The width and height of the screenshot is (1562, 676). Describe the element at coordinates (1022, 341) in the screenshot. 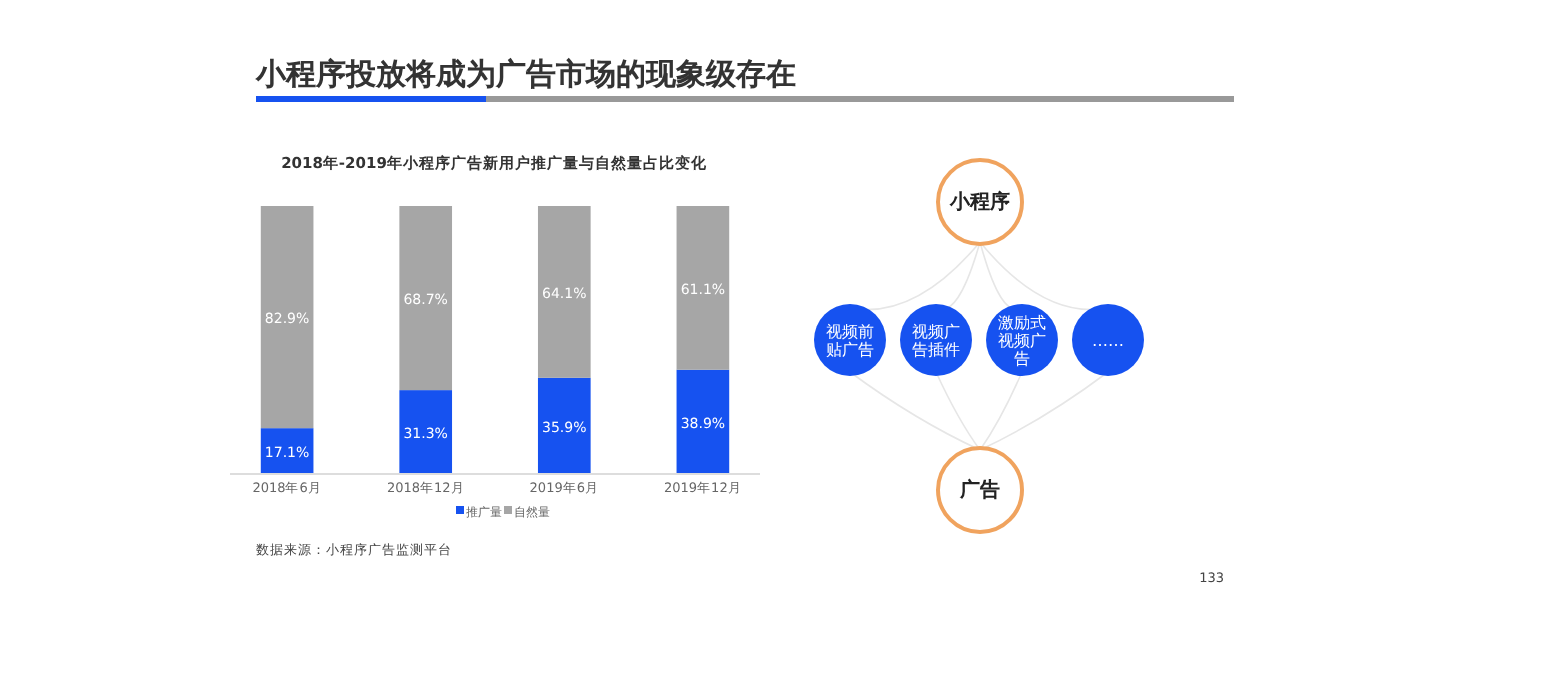

I see `text: 激励式视频广告` at that location.